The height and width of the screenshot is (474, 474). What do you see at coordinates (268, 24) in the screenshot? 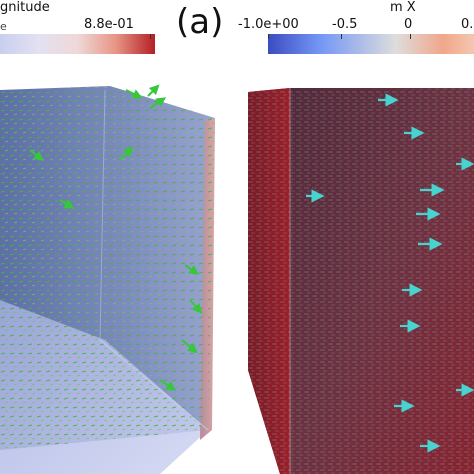
I see `right-colorbar-tick-label: -1.0e+00` at bounding box center [268, 24].